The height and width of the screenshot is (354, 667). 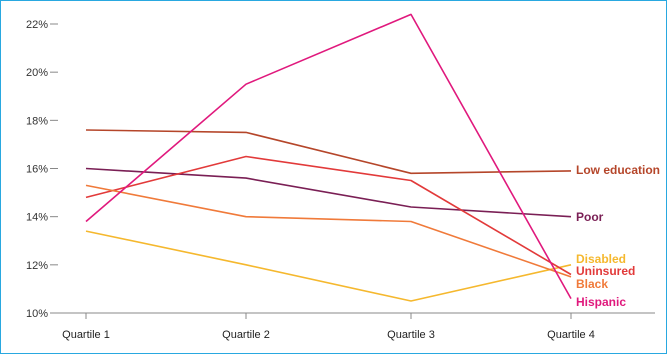 I want to click on series-label-hispanic: Hispanic, so click(x=601, y=302).